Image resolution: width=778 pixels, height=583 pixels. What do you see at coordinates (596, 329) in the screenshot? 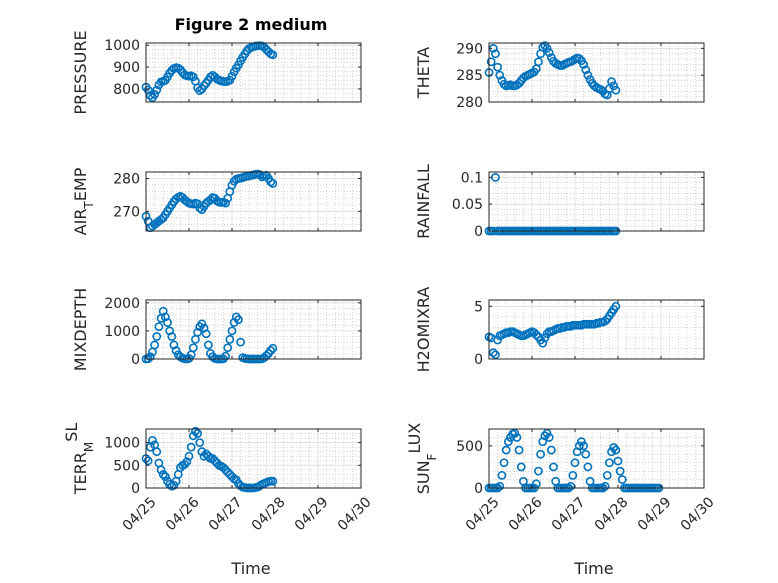
I see `axes-box-h2omixra` at bounding box center [596, 329].